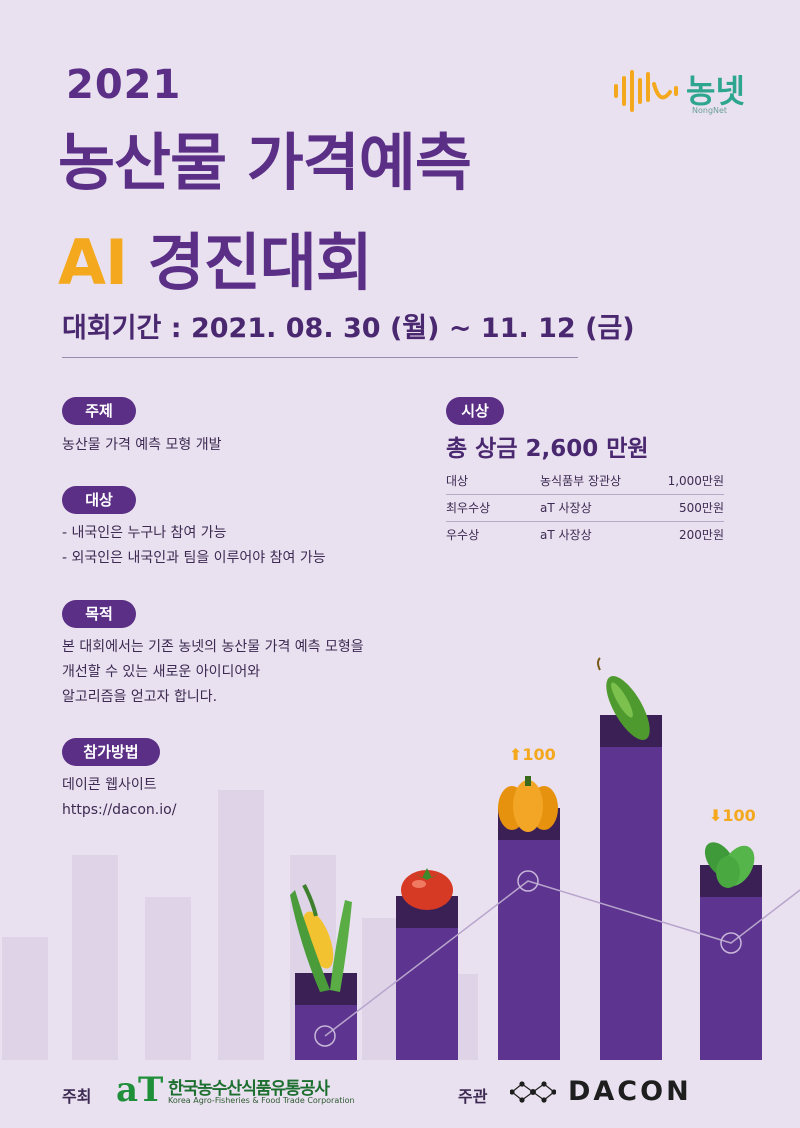 The height and width of the screenshot is (1128, 800). Describe the element at coordinates (213, 647) in the screenshot. I see `purpose-line-1: 본 대회에서는 기존 농넷의 농산물 가격 예측 모형을` at that location.